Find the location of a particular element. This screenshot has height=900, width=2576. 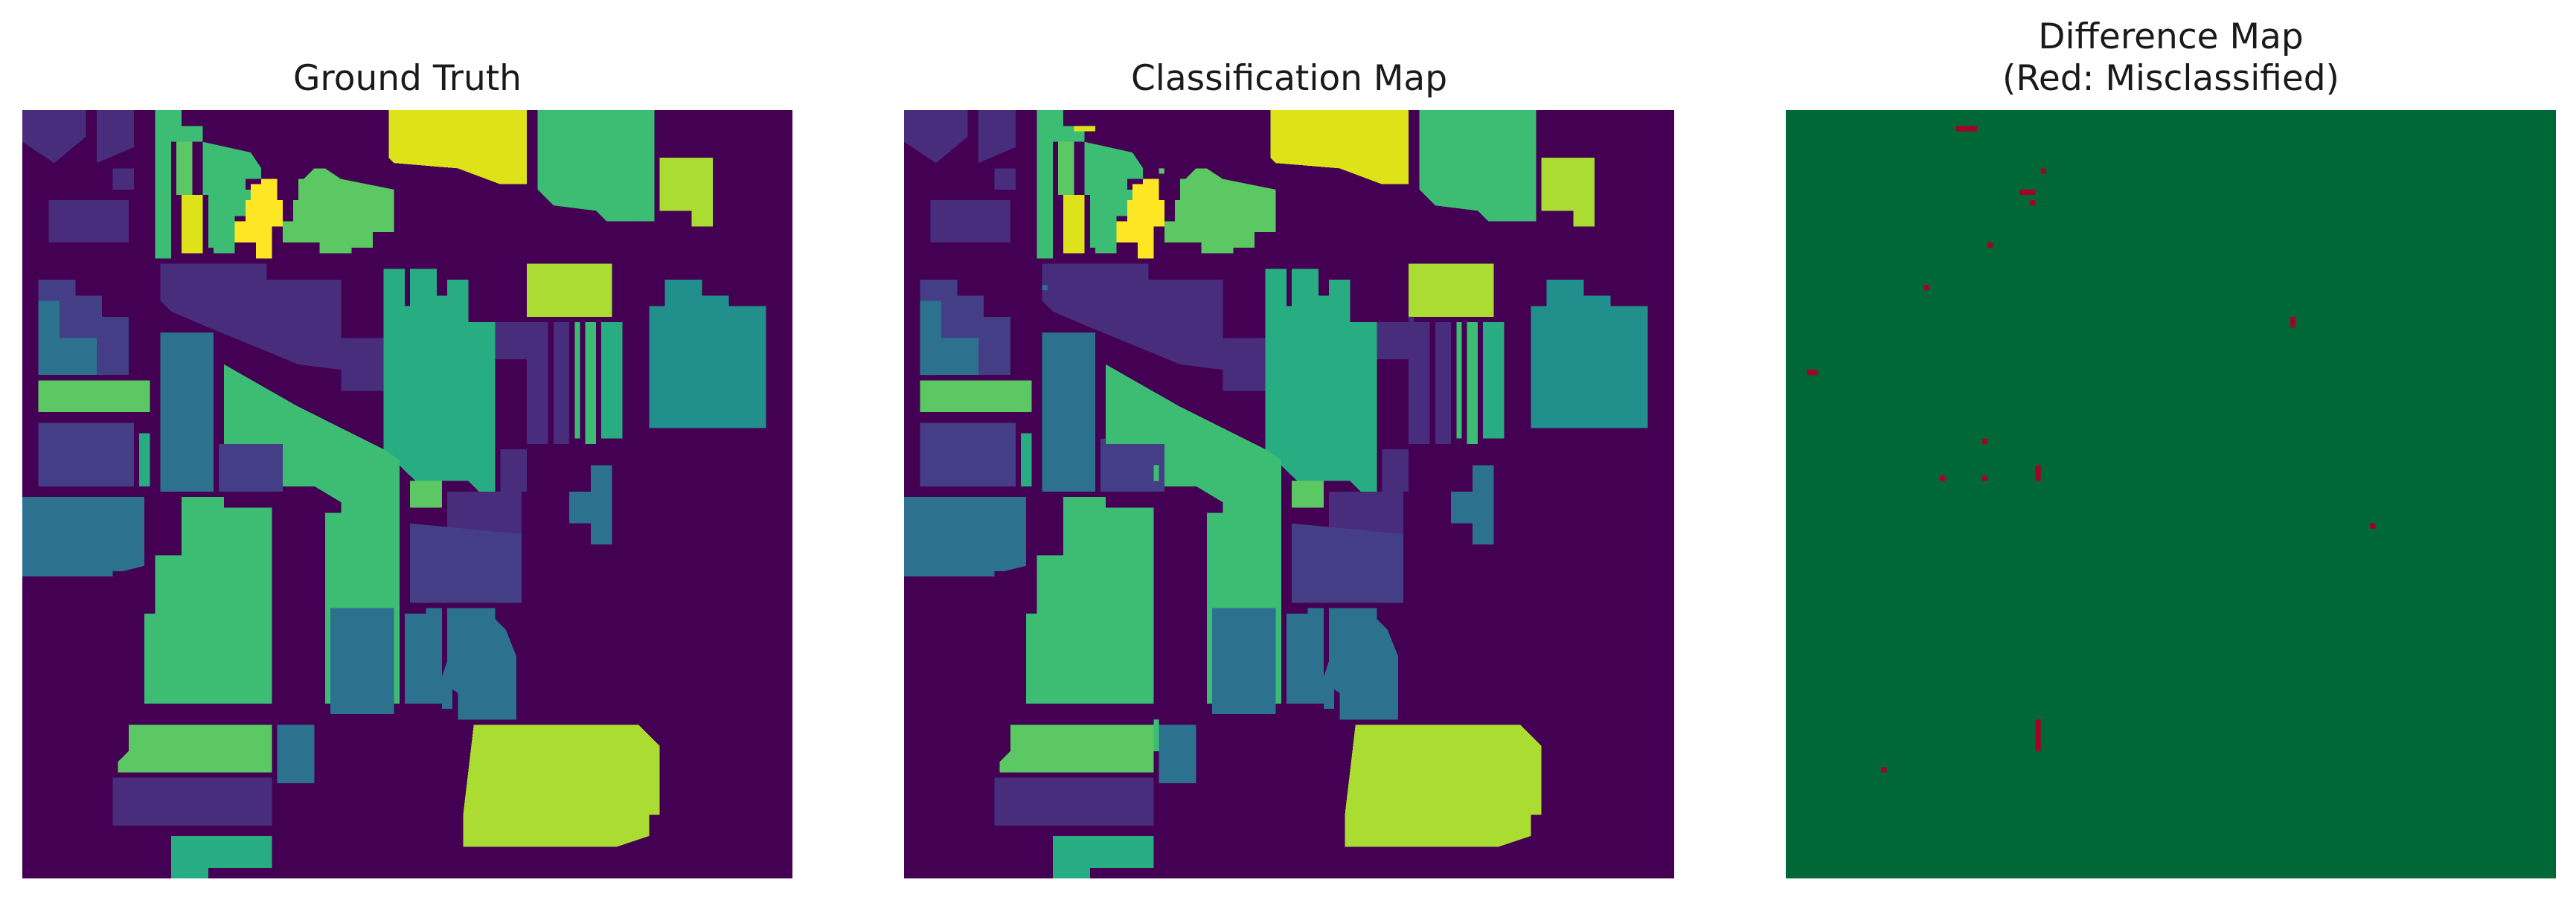

ground-truth-title: Ground Truth is located at coordinates (407, 78).